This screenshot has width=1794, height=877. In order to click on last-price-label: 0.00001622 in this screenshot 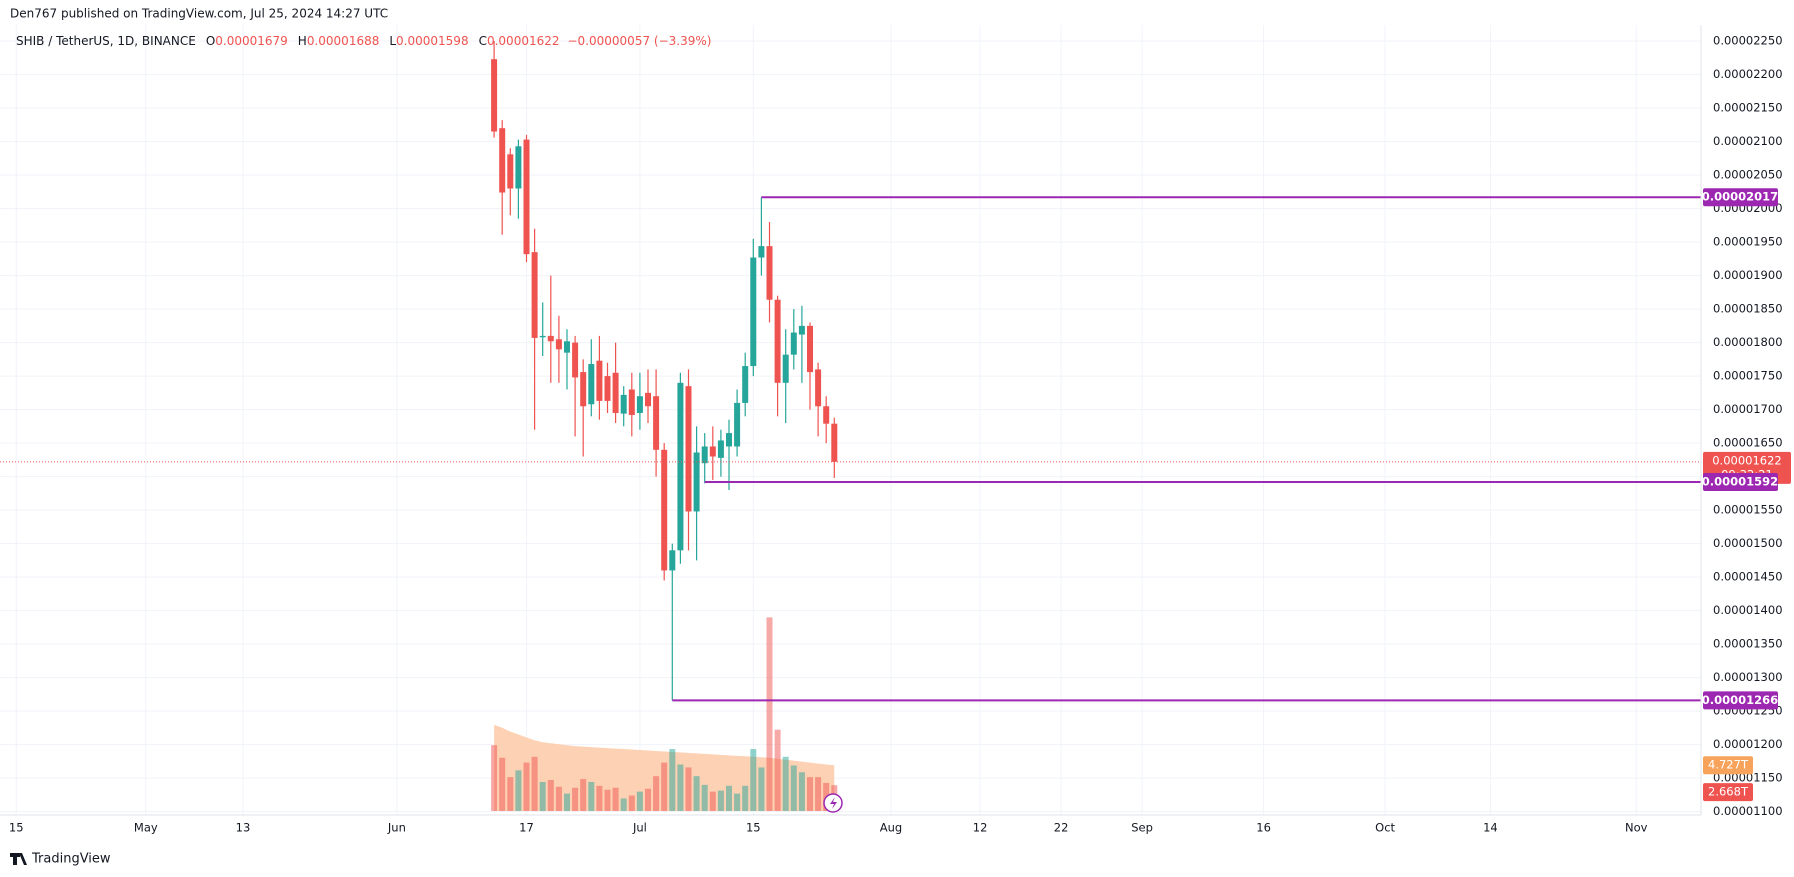, I will do `click(1747, 460)`.